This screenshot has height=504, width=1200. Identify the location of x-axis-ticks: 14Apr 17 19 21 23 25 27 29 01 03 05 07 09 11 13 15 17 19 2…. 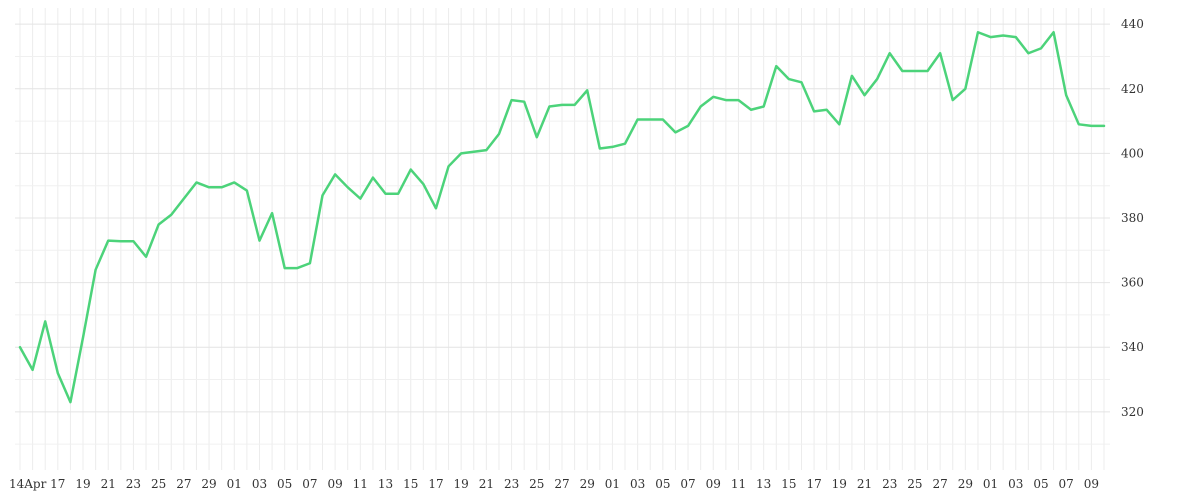
(554, 484).